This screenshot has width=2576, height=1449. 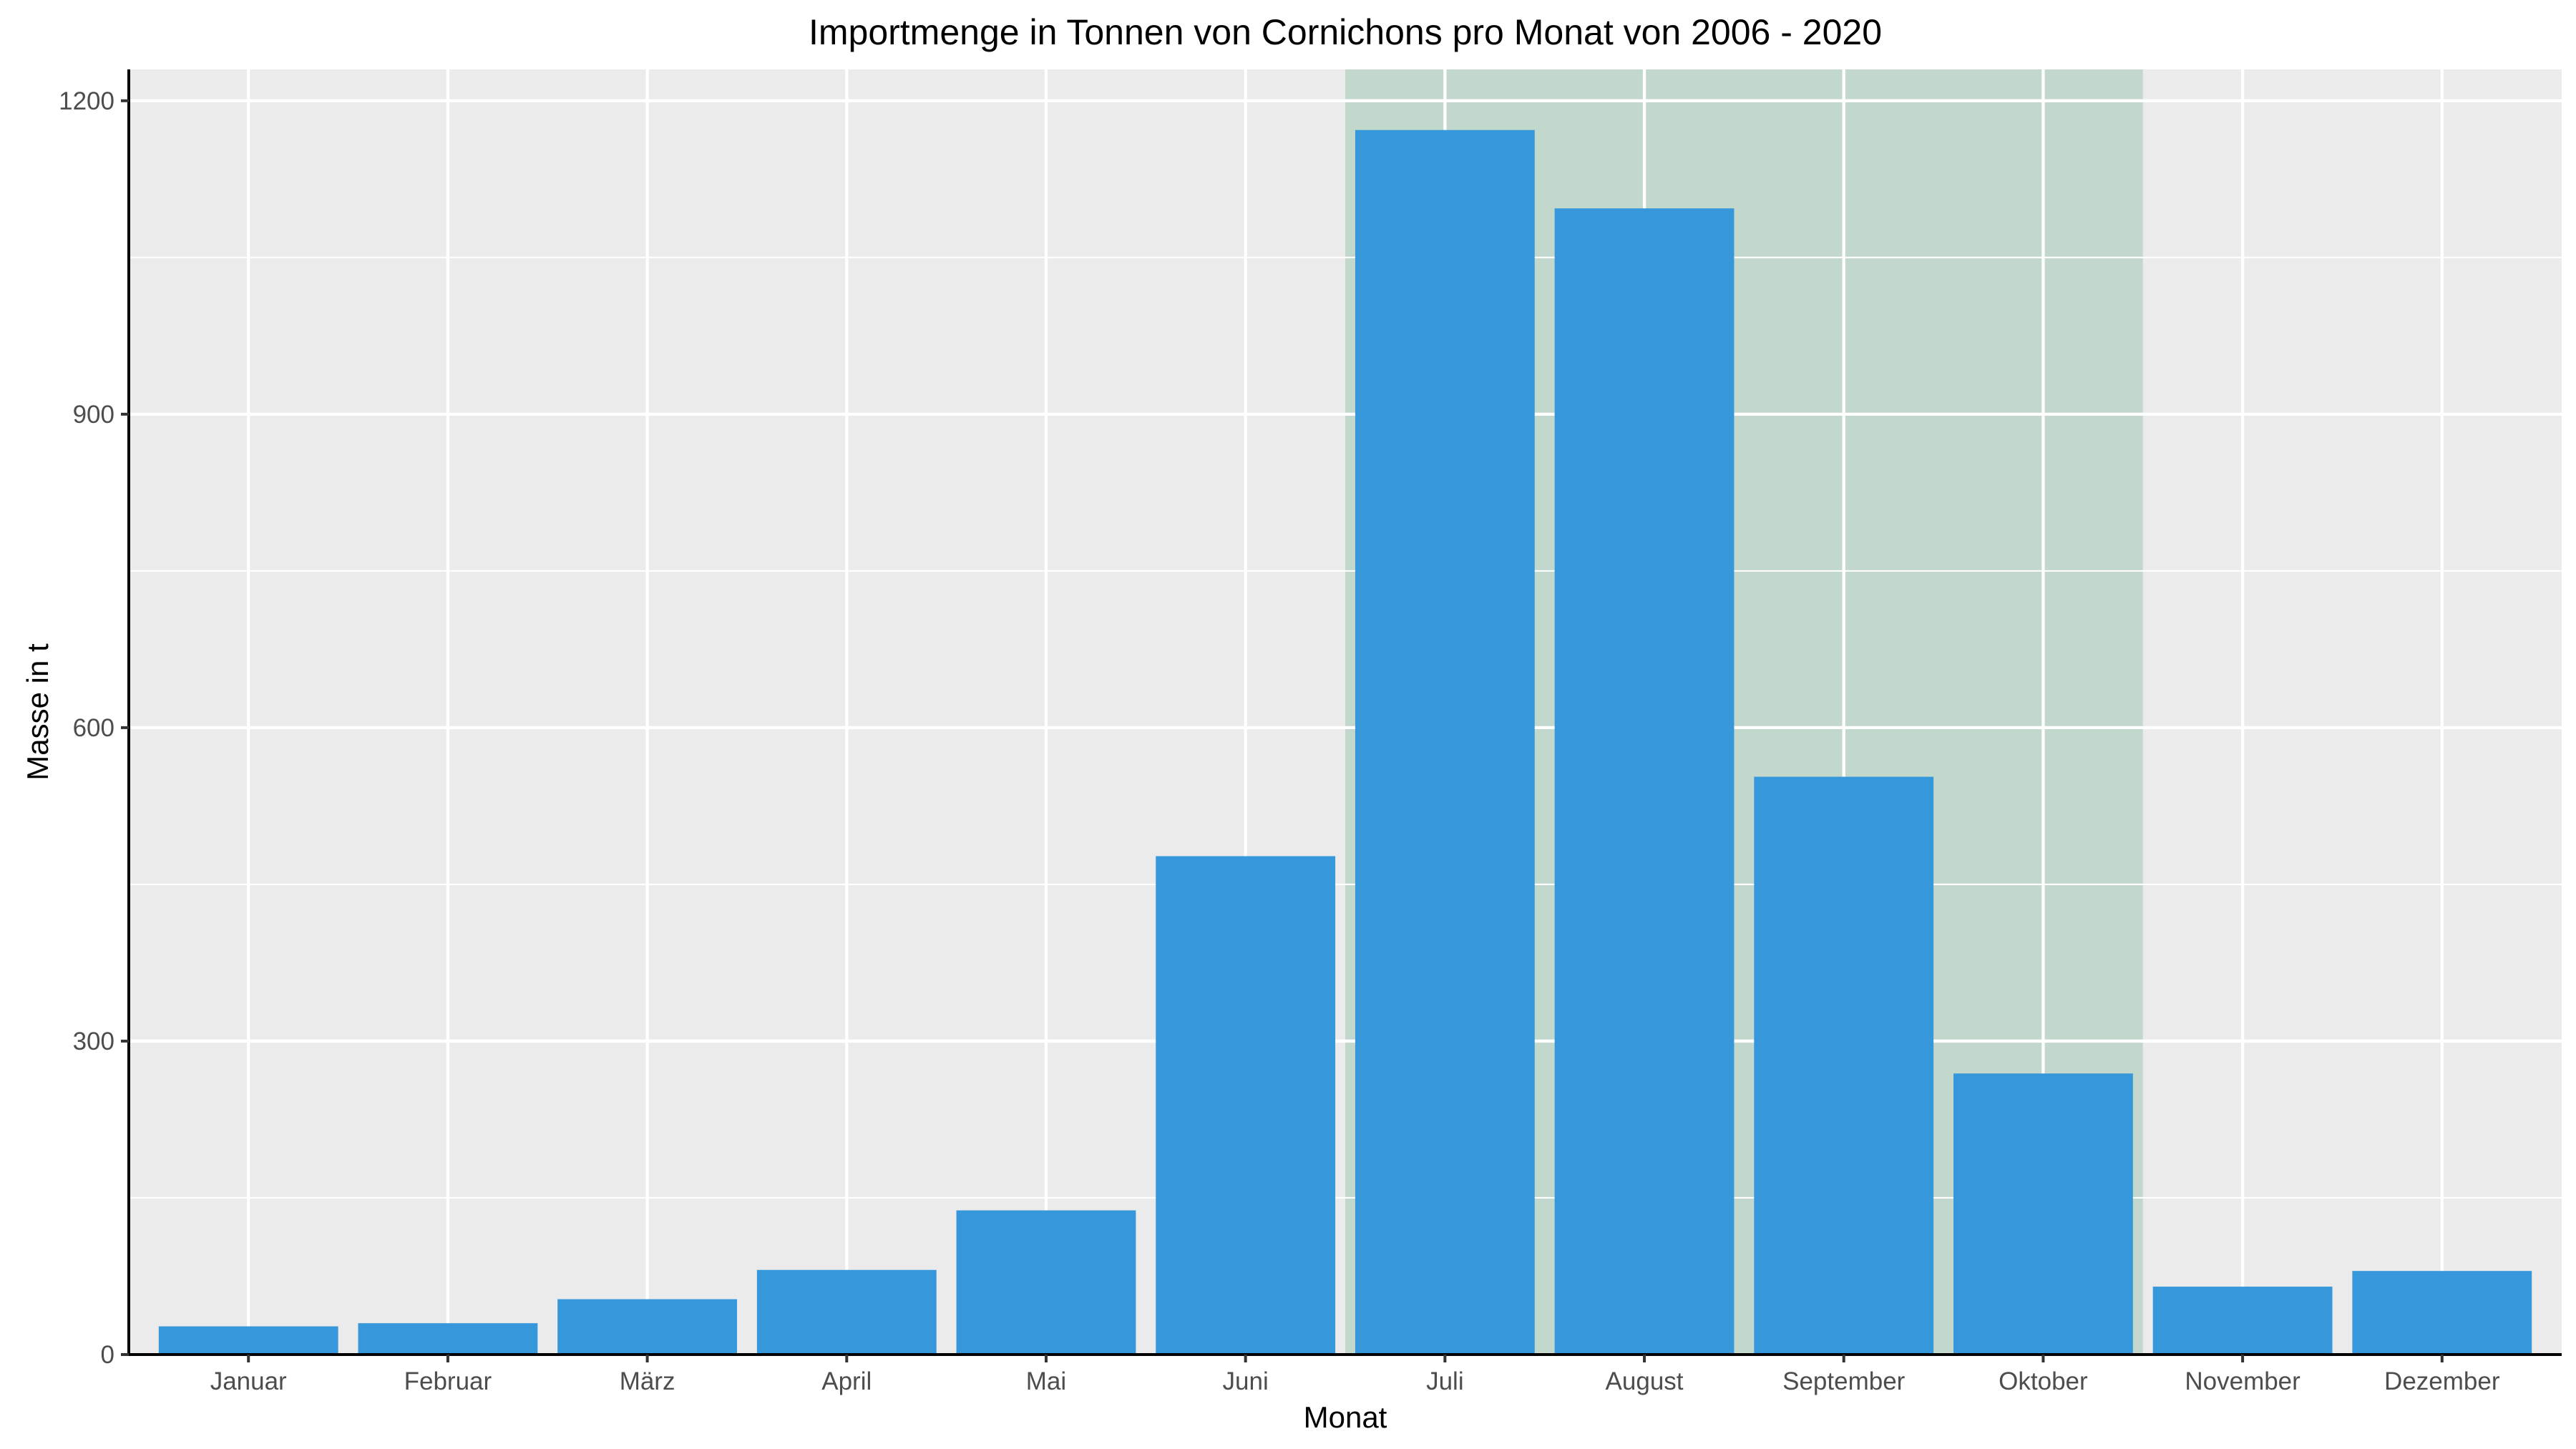 What do you see at coordinates (93, 728) in the screenshot?
I see `y-tick-label: 600` at bounding box center [93, 728].